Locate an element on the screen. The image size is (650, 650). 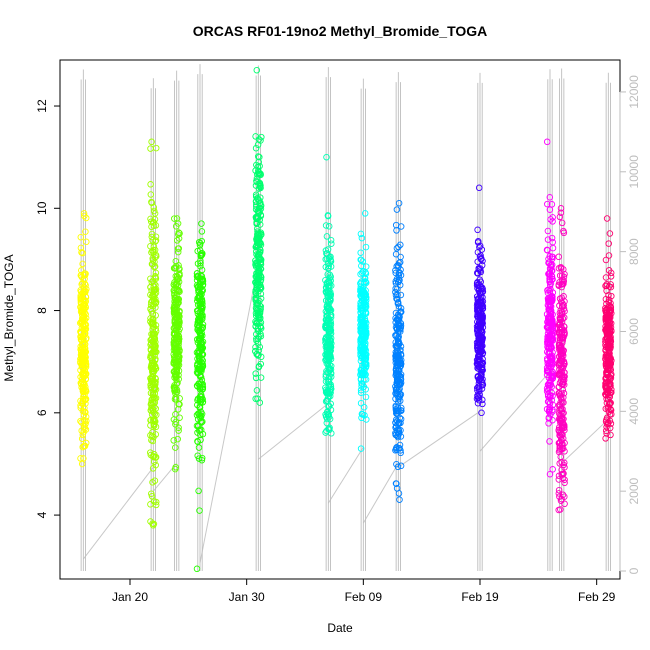
chart-title: ORCAS RF01-19no2 Methyl_Bromide_TOGA is located at coordinates (340, 31).